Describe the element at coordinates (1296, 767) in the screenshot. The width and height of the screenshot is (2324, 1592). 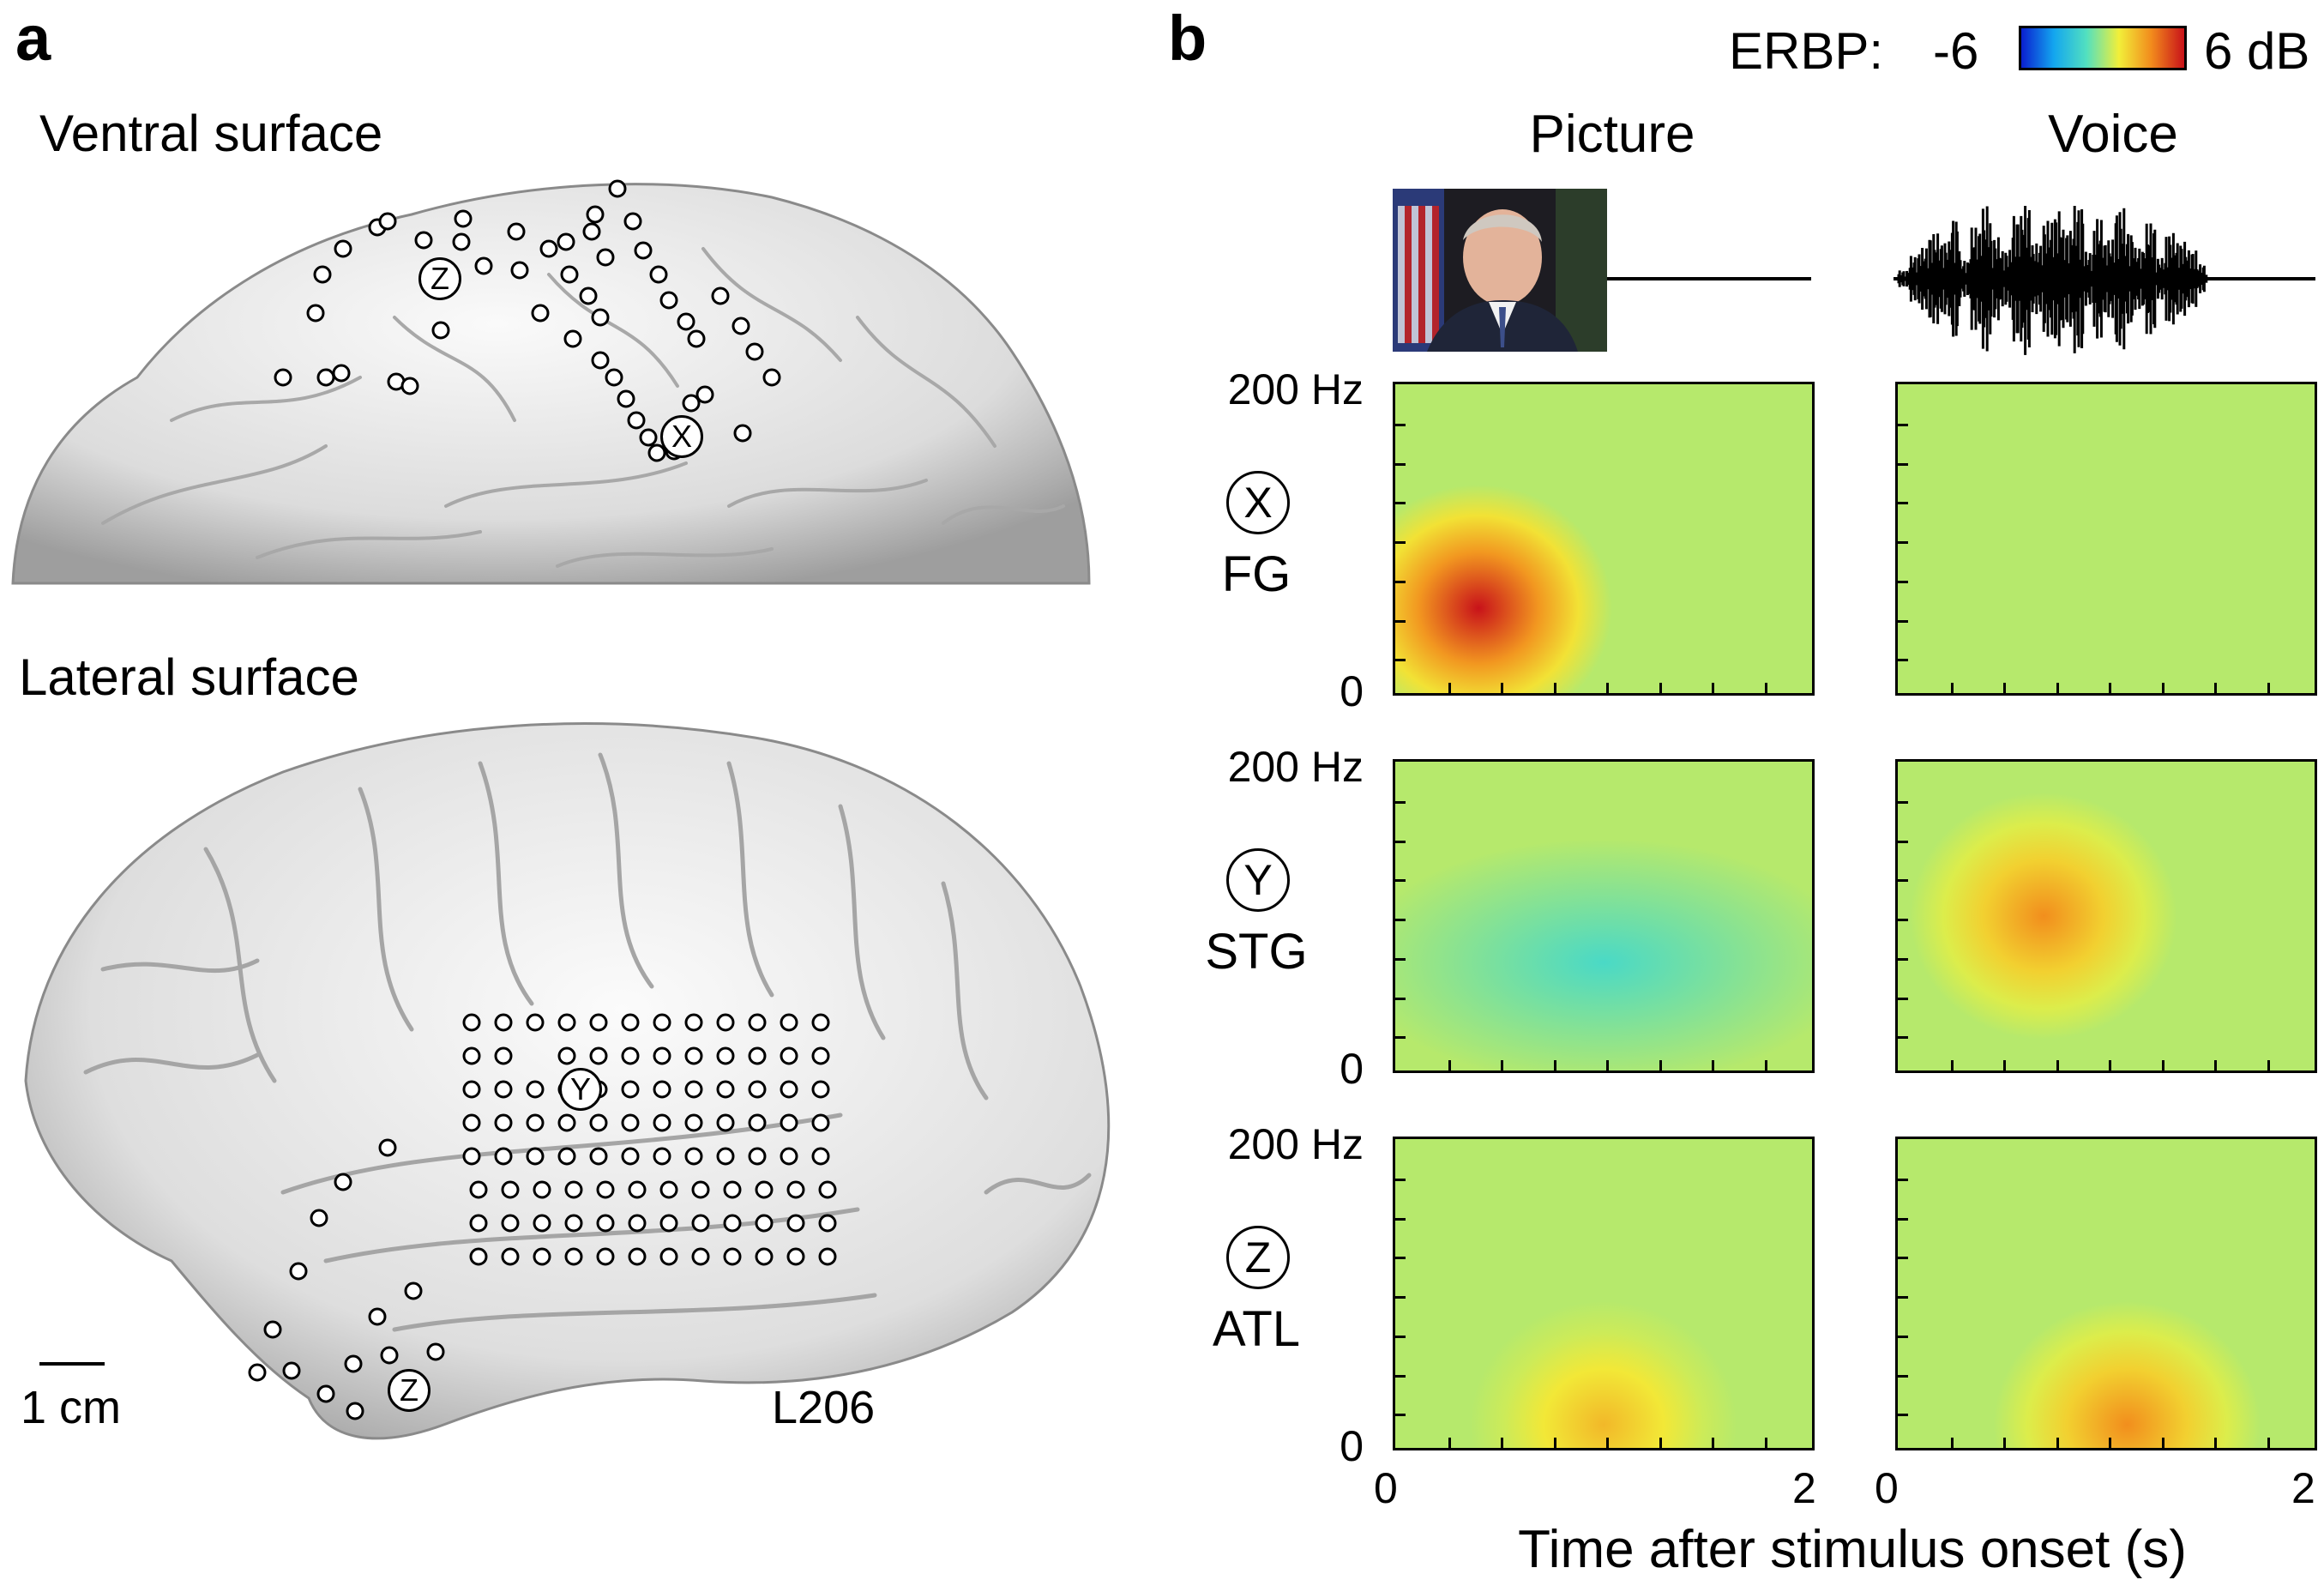
I see `y-tick-top-stg: 200 Hz` at that location.